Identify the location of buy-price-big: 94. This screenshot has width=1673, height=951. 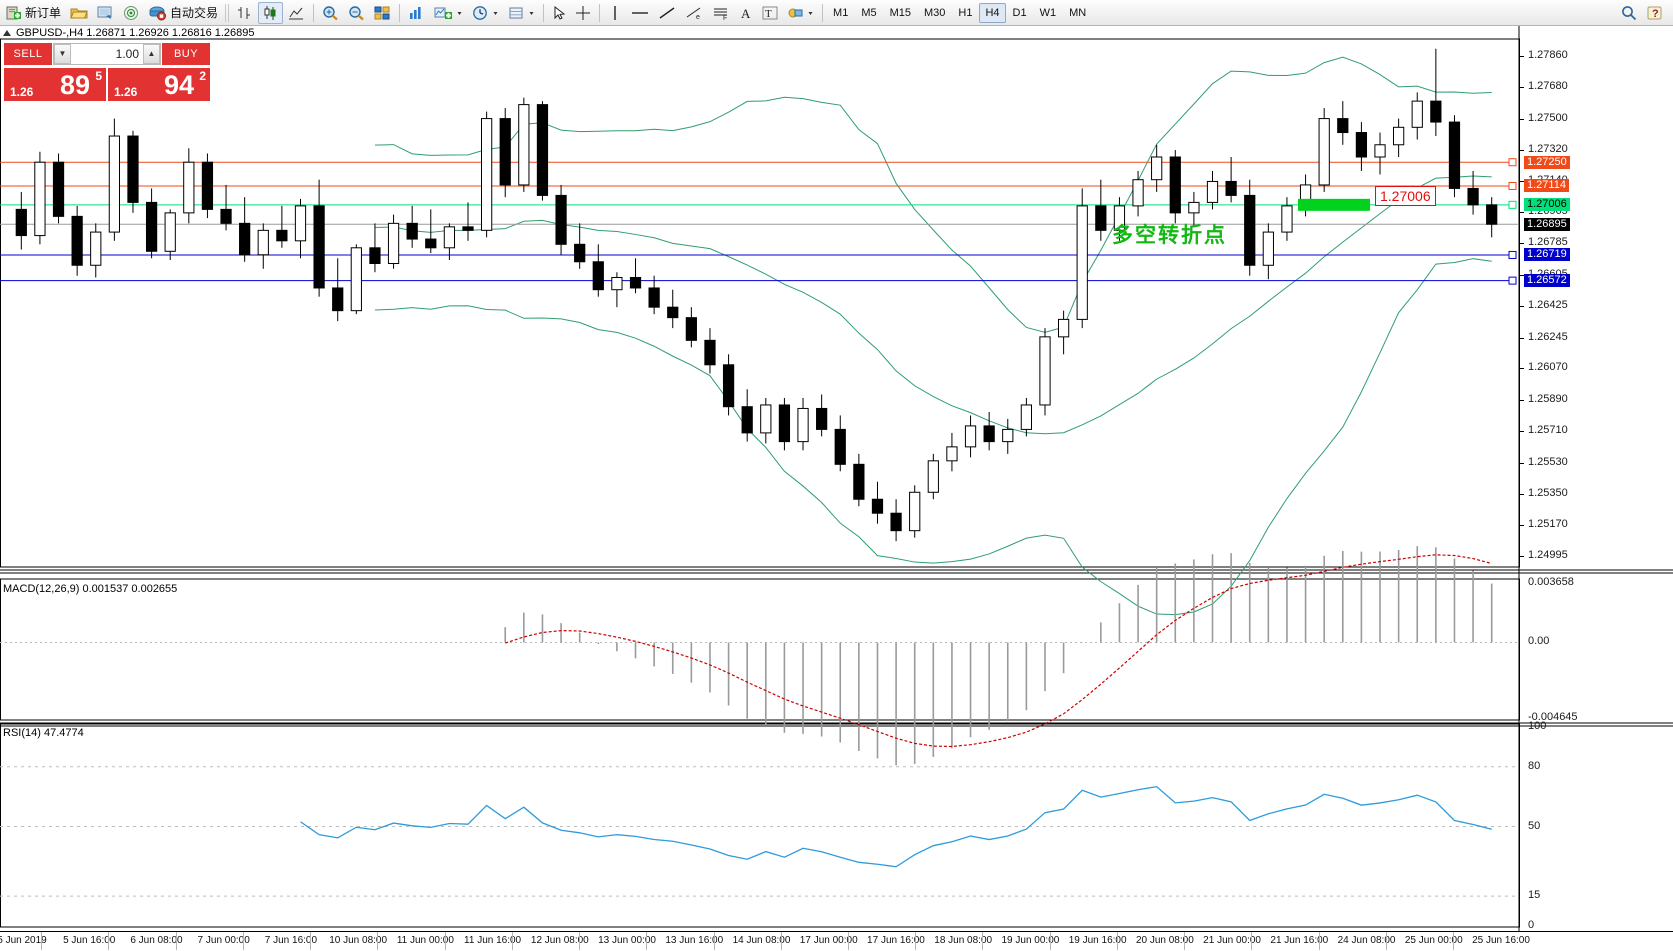
(178, 85).